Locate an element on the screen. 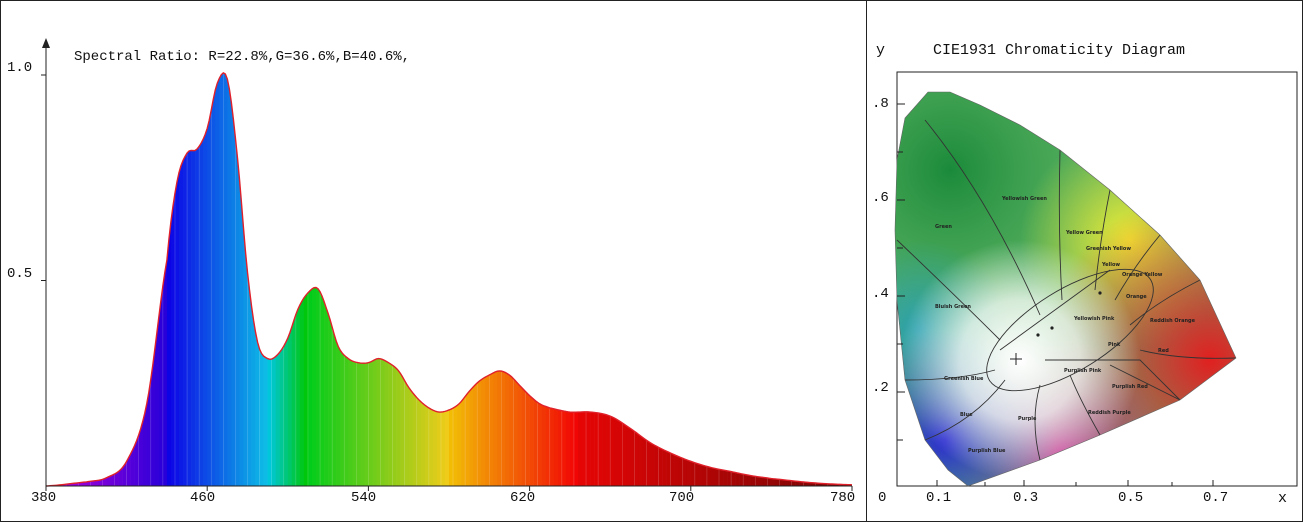 This screenshot has width=1303, height=522. cie-y-tick: .2 is located at coordinates (880, 388).